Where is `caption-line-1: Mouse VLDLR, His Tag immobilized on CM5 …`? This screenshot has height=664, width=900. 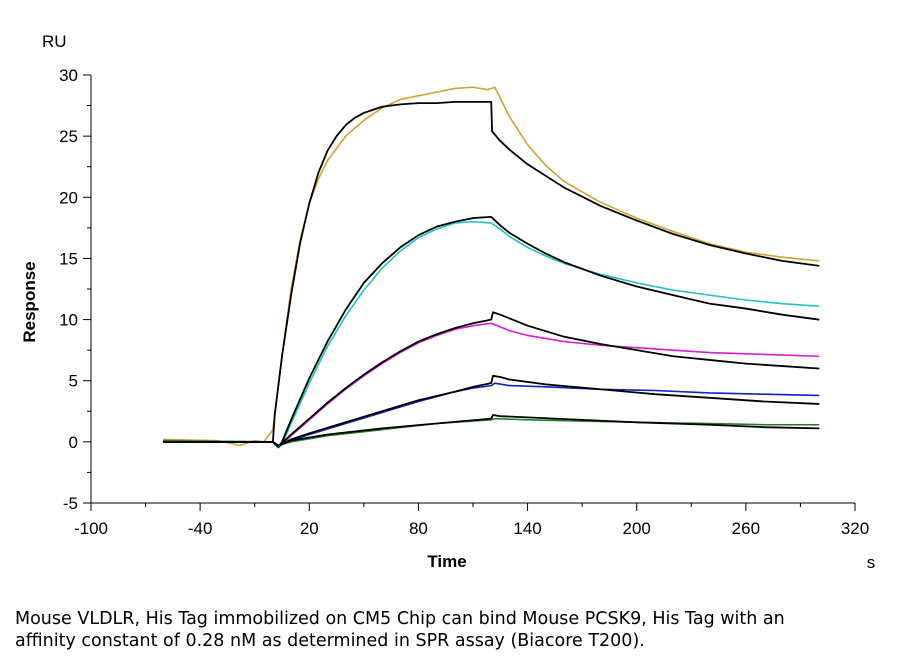 caption-line-1: Mouse VLDLR, His Tag immobilized on CM5 … is located at coordinates (400, 619).